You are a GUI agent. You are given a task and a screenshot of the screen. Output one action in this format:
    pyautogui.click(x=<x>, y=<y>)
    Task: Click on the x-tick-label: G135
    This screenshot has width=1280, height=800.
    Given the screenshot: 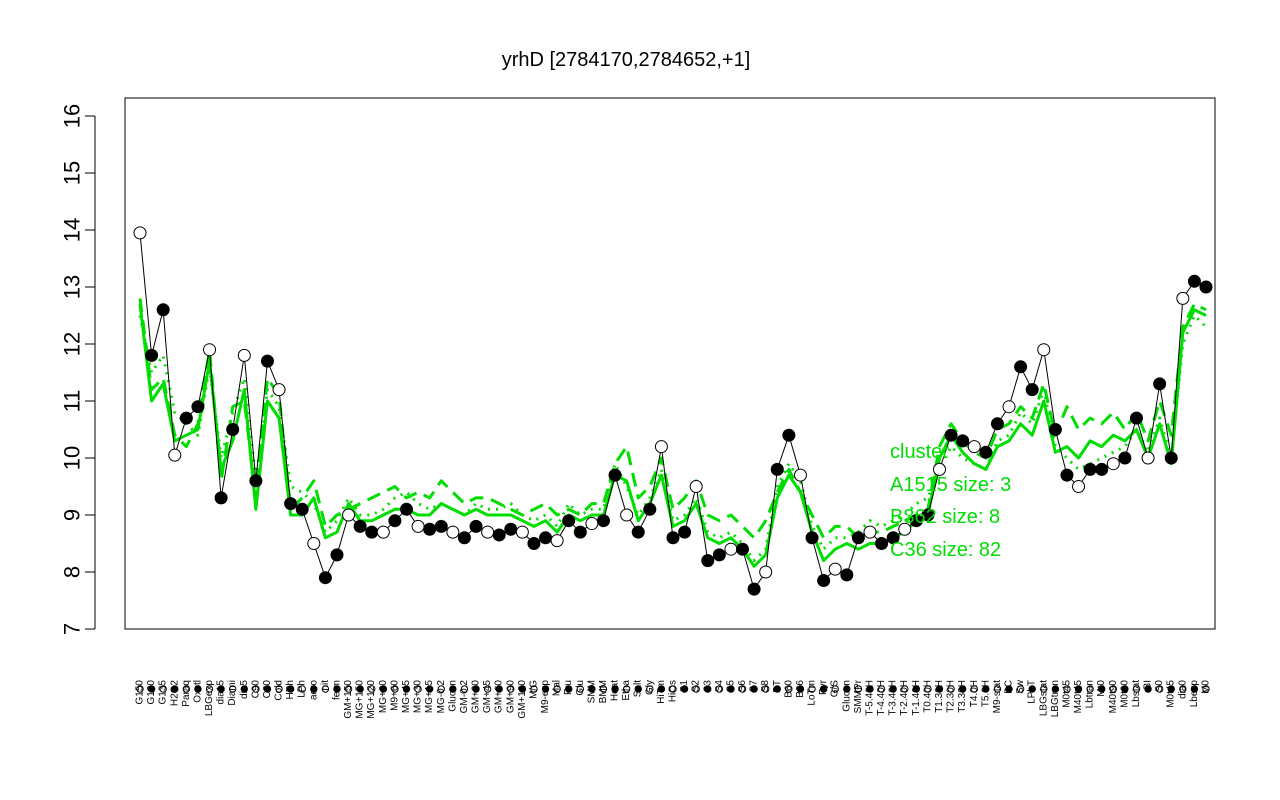 What is the action you would take?
    pyautogui.click(x=163, y=692)
    